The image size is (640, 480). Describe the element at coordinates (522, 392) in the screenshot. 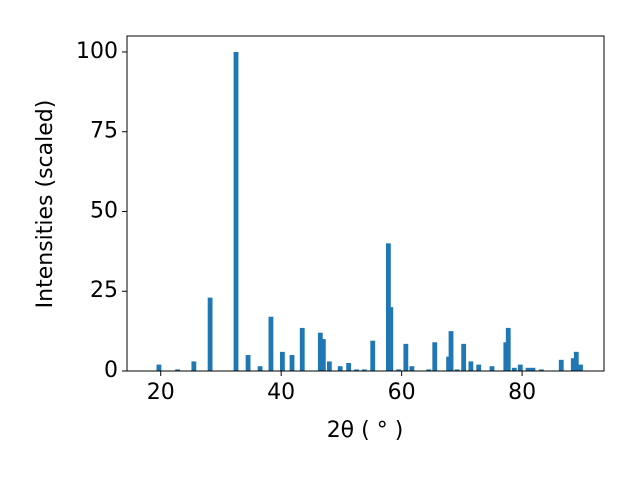

I see `x-tick-label: 80` at that location.